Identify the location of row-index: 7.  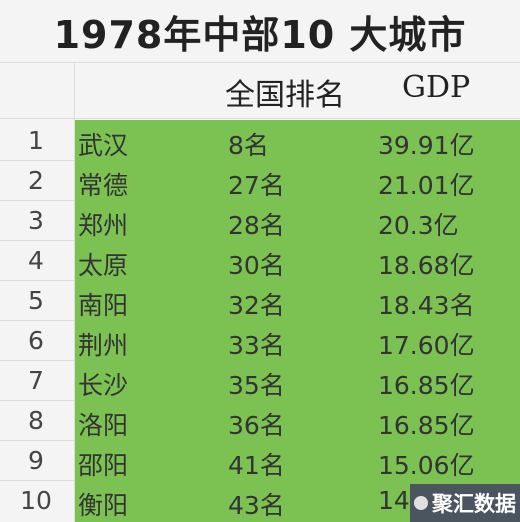
(36, 380).